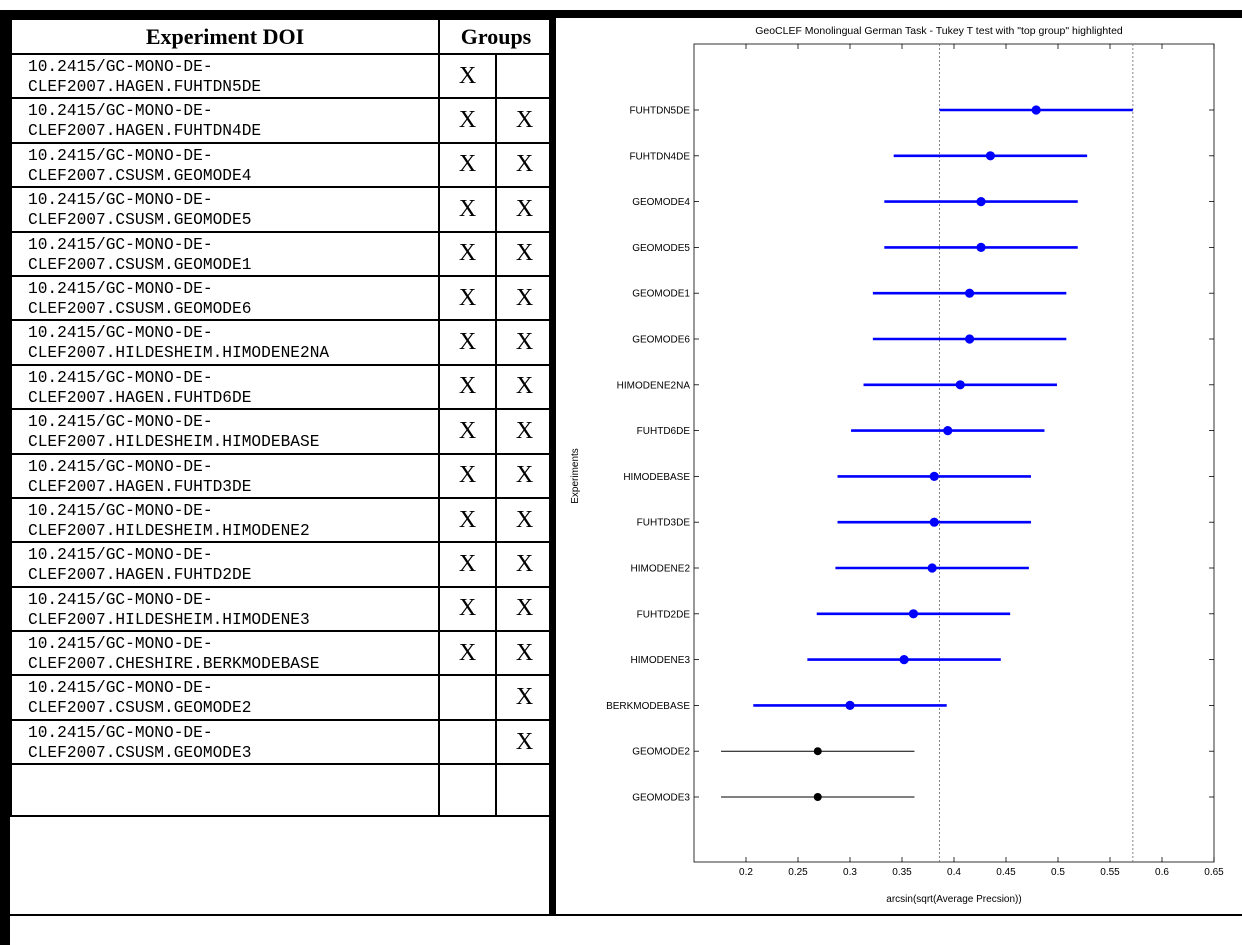 Image resolution: width=1242 pixels, height=945 pixels. Describe the element at coordinates (664, 523) in the screenshot. I see `y-tick-label: FUHTD3DE` at that location.